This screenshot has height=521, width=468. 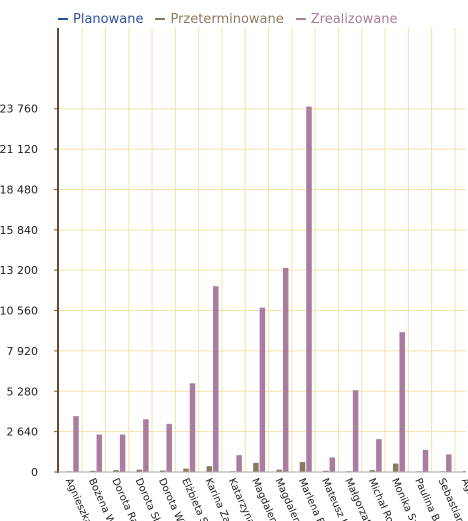 I want to click on y-tick-label: 23 760, so click(x=19, y=109).